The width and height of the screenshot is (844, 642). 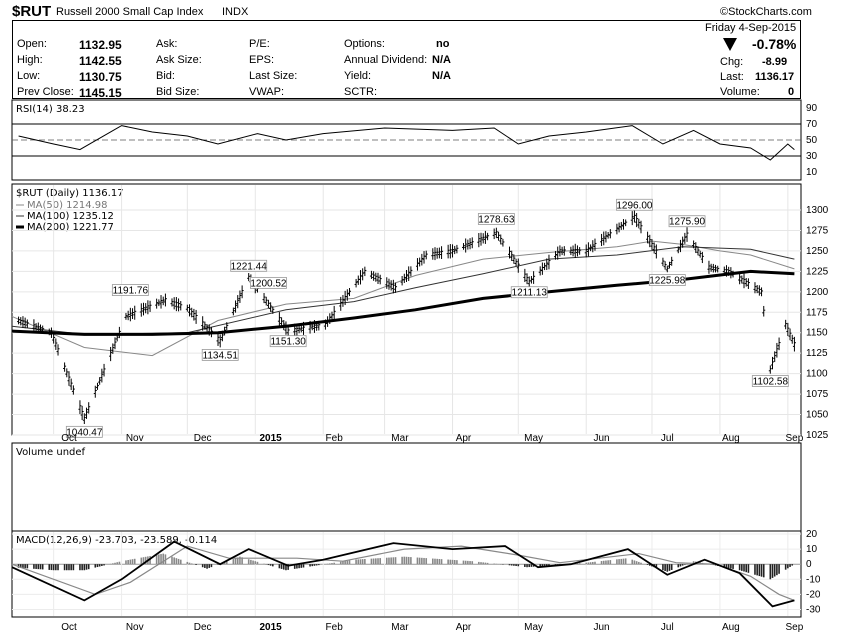 I want to click on macd-x-label: May, so click(x=533, y=627).